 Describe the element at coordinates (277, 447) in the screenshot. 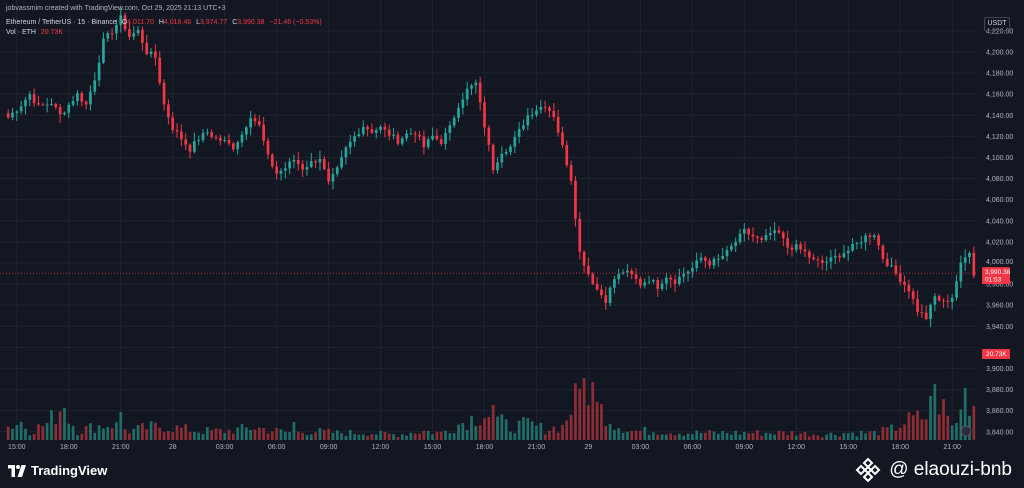

I see `time-tick-label: 06:00` at that location.